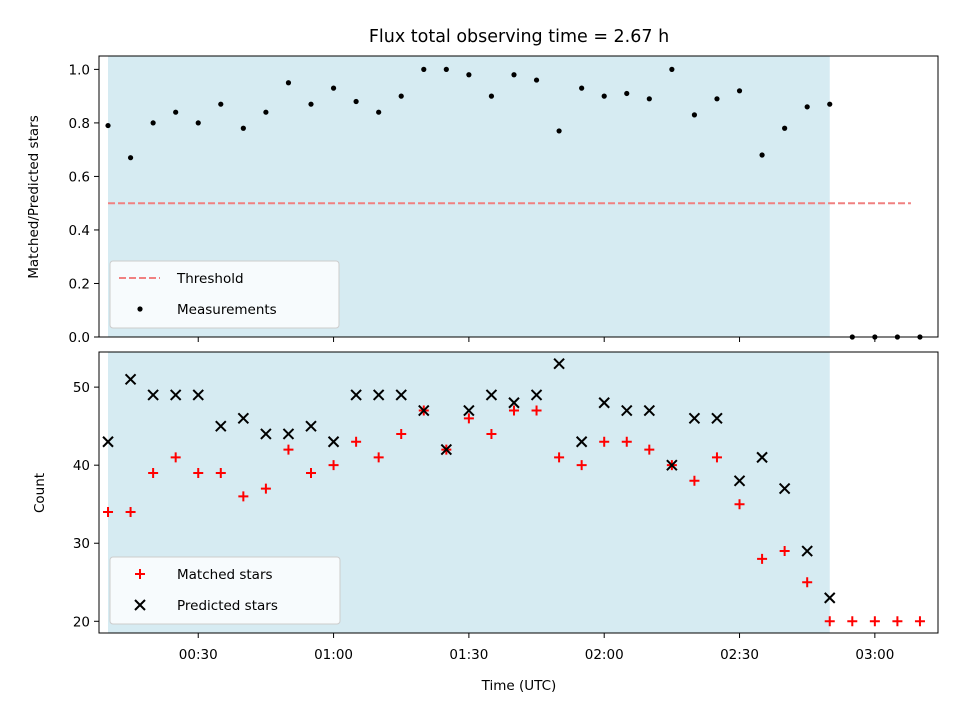 The image size is (960, 720). I want to click on y-tick-label: 40, so click(81, 466).